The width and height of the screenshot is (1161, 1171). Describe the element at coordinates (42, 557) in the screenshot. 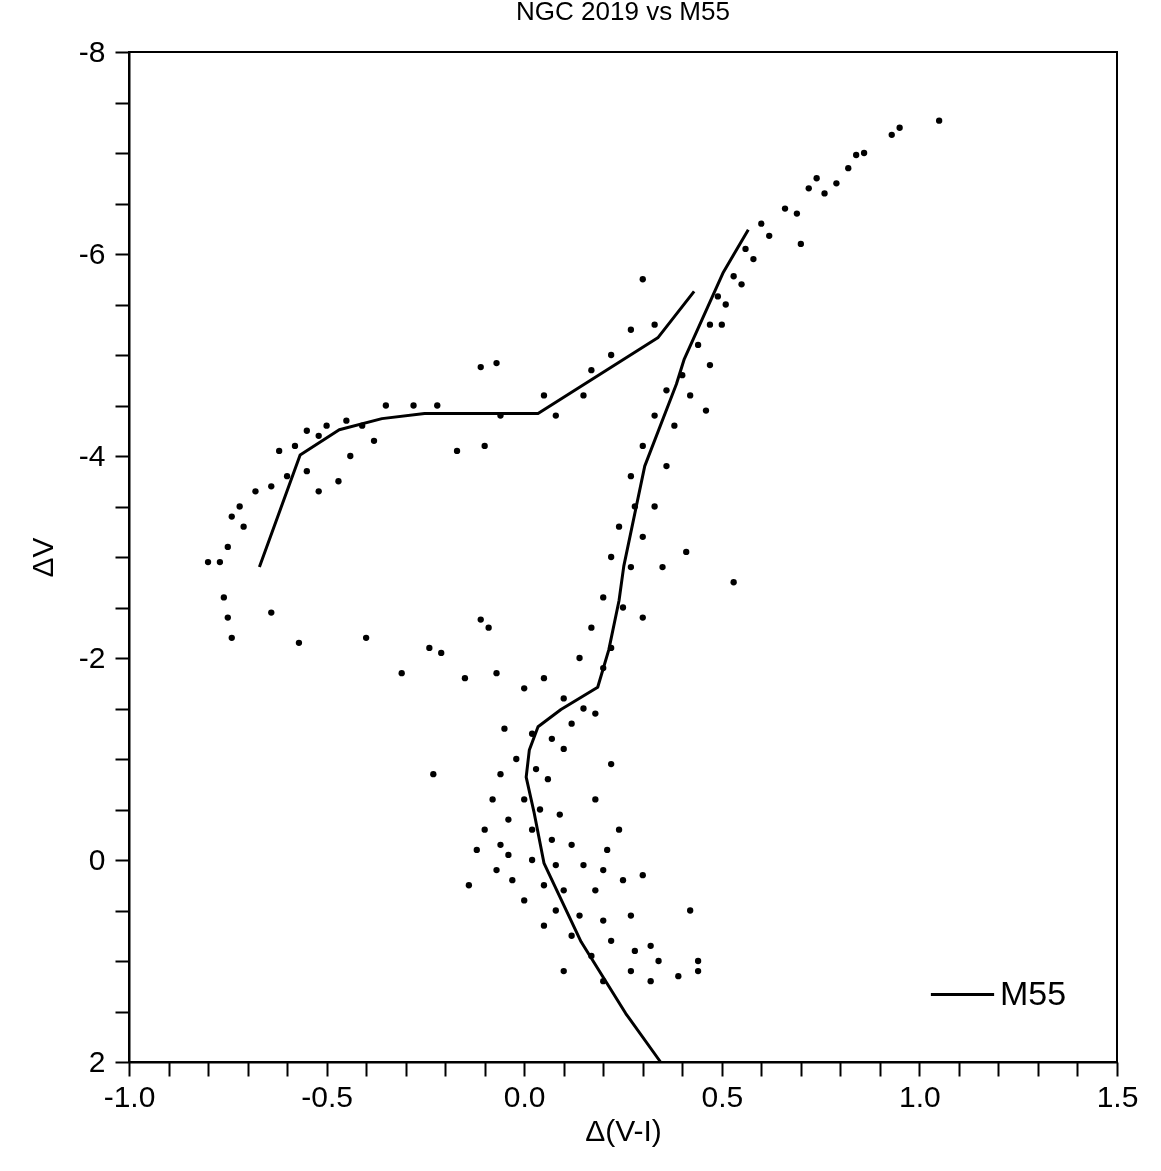

I see `y-axis-title: ΔV` at that location.